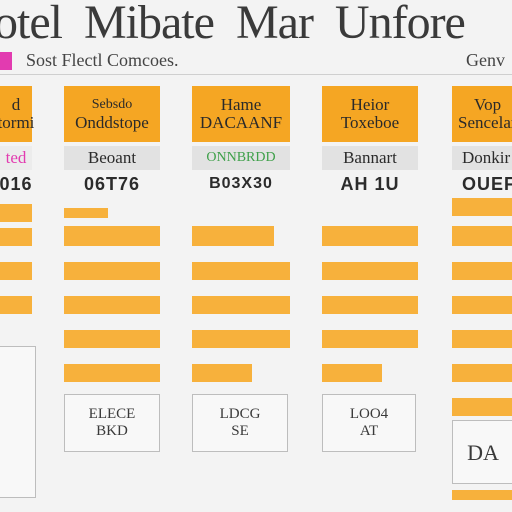  Describe the element at coordinates (241, 104) in the screenshot. I see `column-3-header-line-1: Hame` at that location.